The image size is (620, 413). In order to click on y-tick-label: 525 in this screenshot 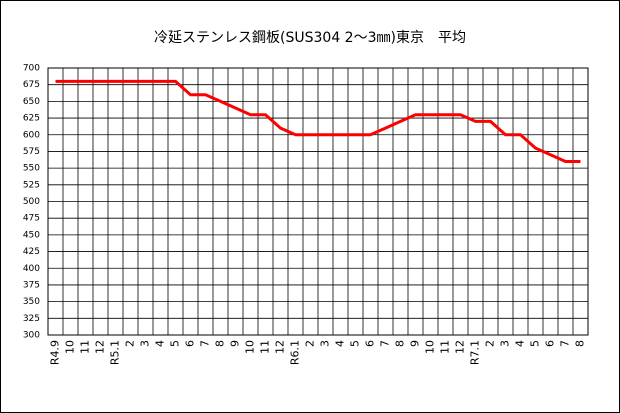, I will do `click(31, 185)`.